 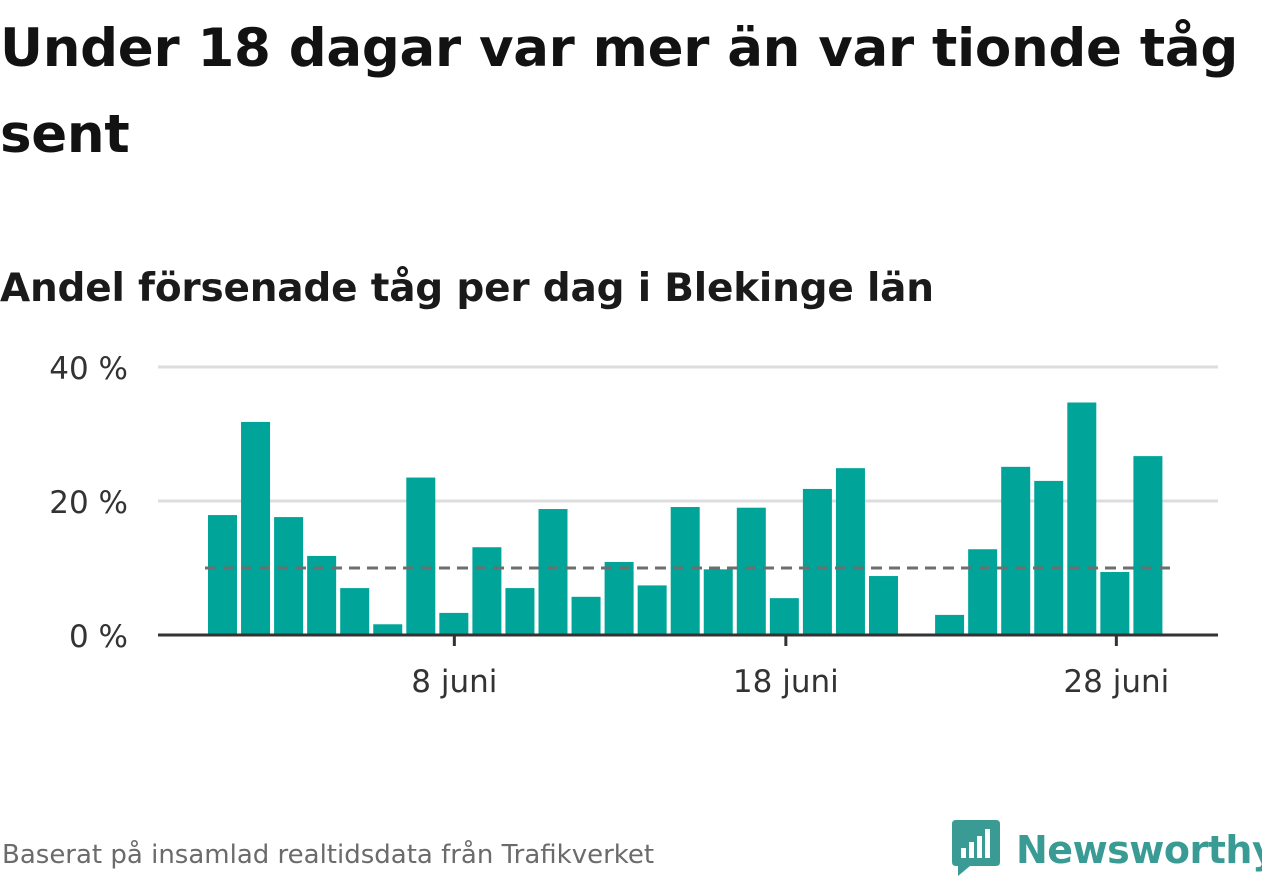 I want to click on y-tick-label: 20 %, so click(x=88, y=503).